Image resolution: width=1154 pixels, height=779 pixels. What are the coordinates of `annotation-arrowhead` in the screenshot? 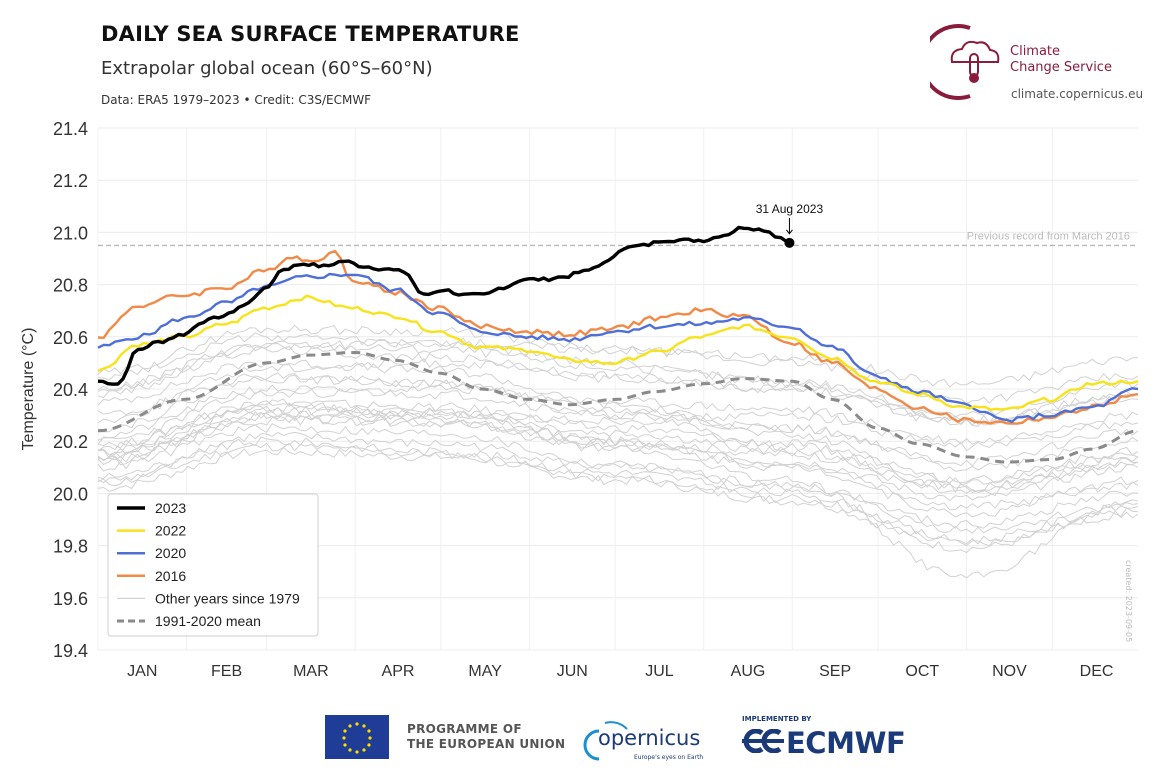 It's located at (789, 232).